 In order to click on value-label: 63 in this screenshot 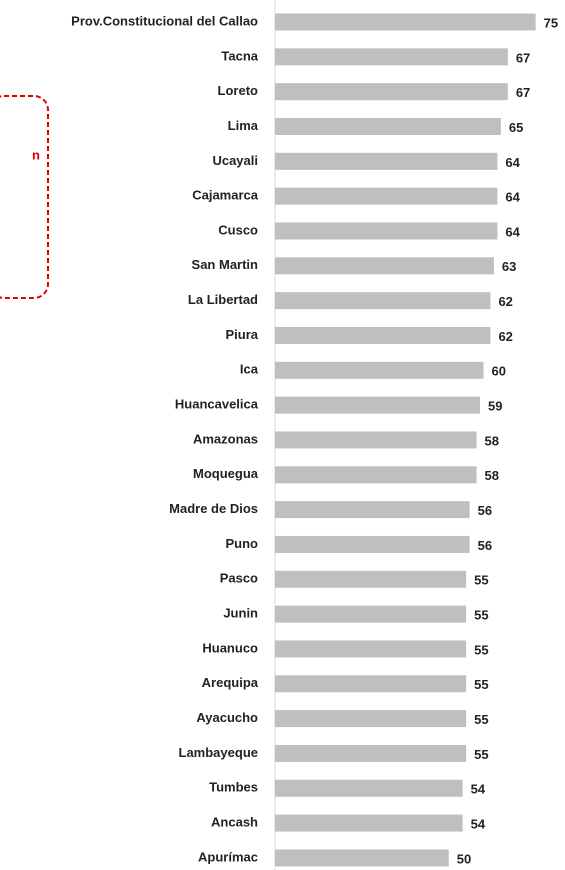, I will do `click(509, 266)`.